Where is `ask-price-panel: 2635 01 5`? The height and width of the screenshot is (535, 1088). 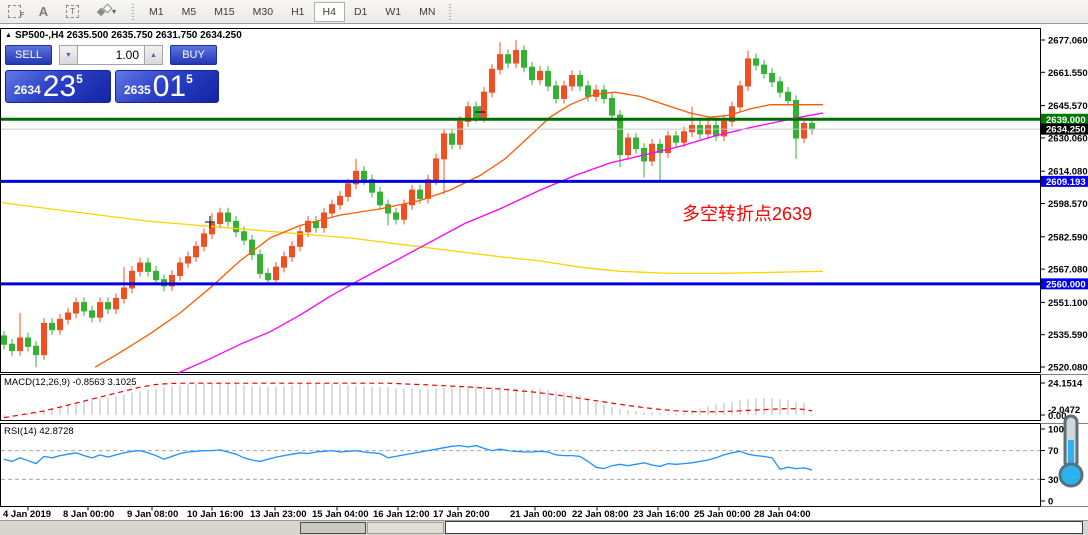 ask-price-panel: 2635 01 5 is located at coordinates (167, 86).